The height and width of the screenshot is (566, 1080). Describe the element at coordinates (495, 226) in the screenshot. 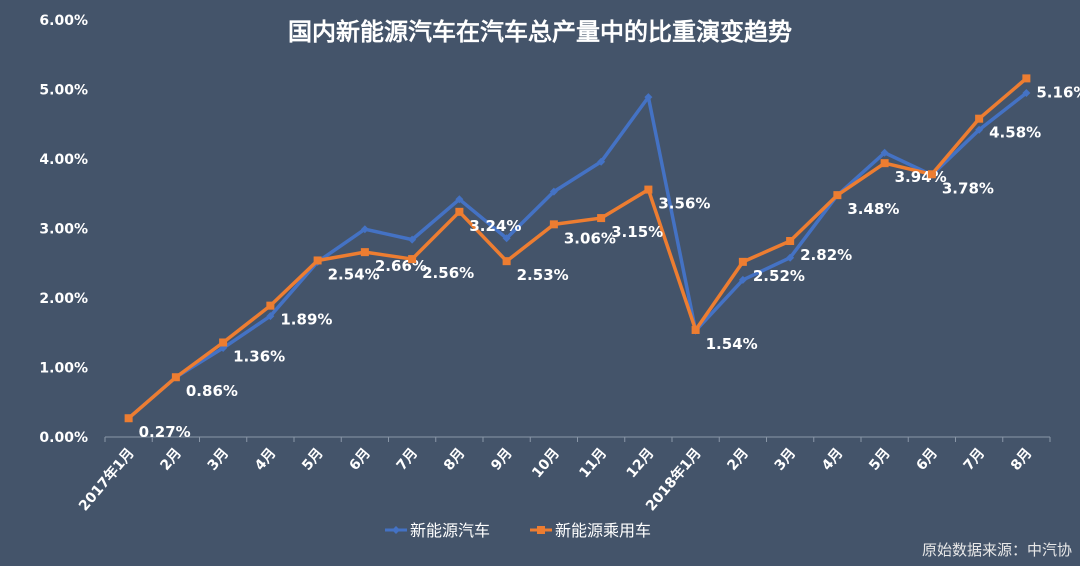

I see `data-label: 3.24%` at that location.